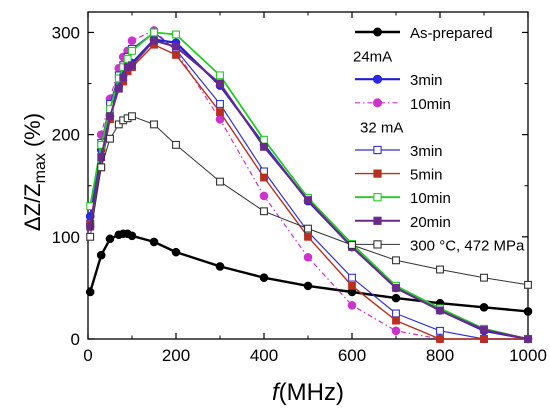  Describe the element at coordinates (352, 355) in the screenshot. I see `x-tick-label: 600` at that location.